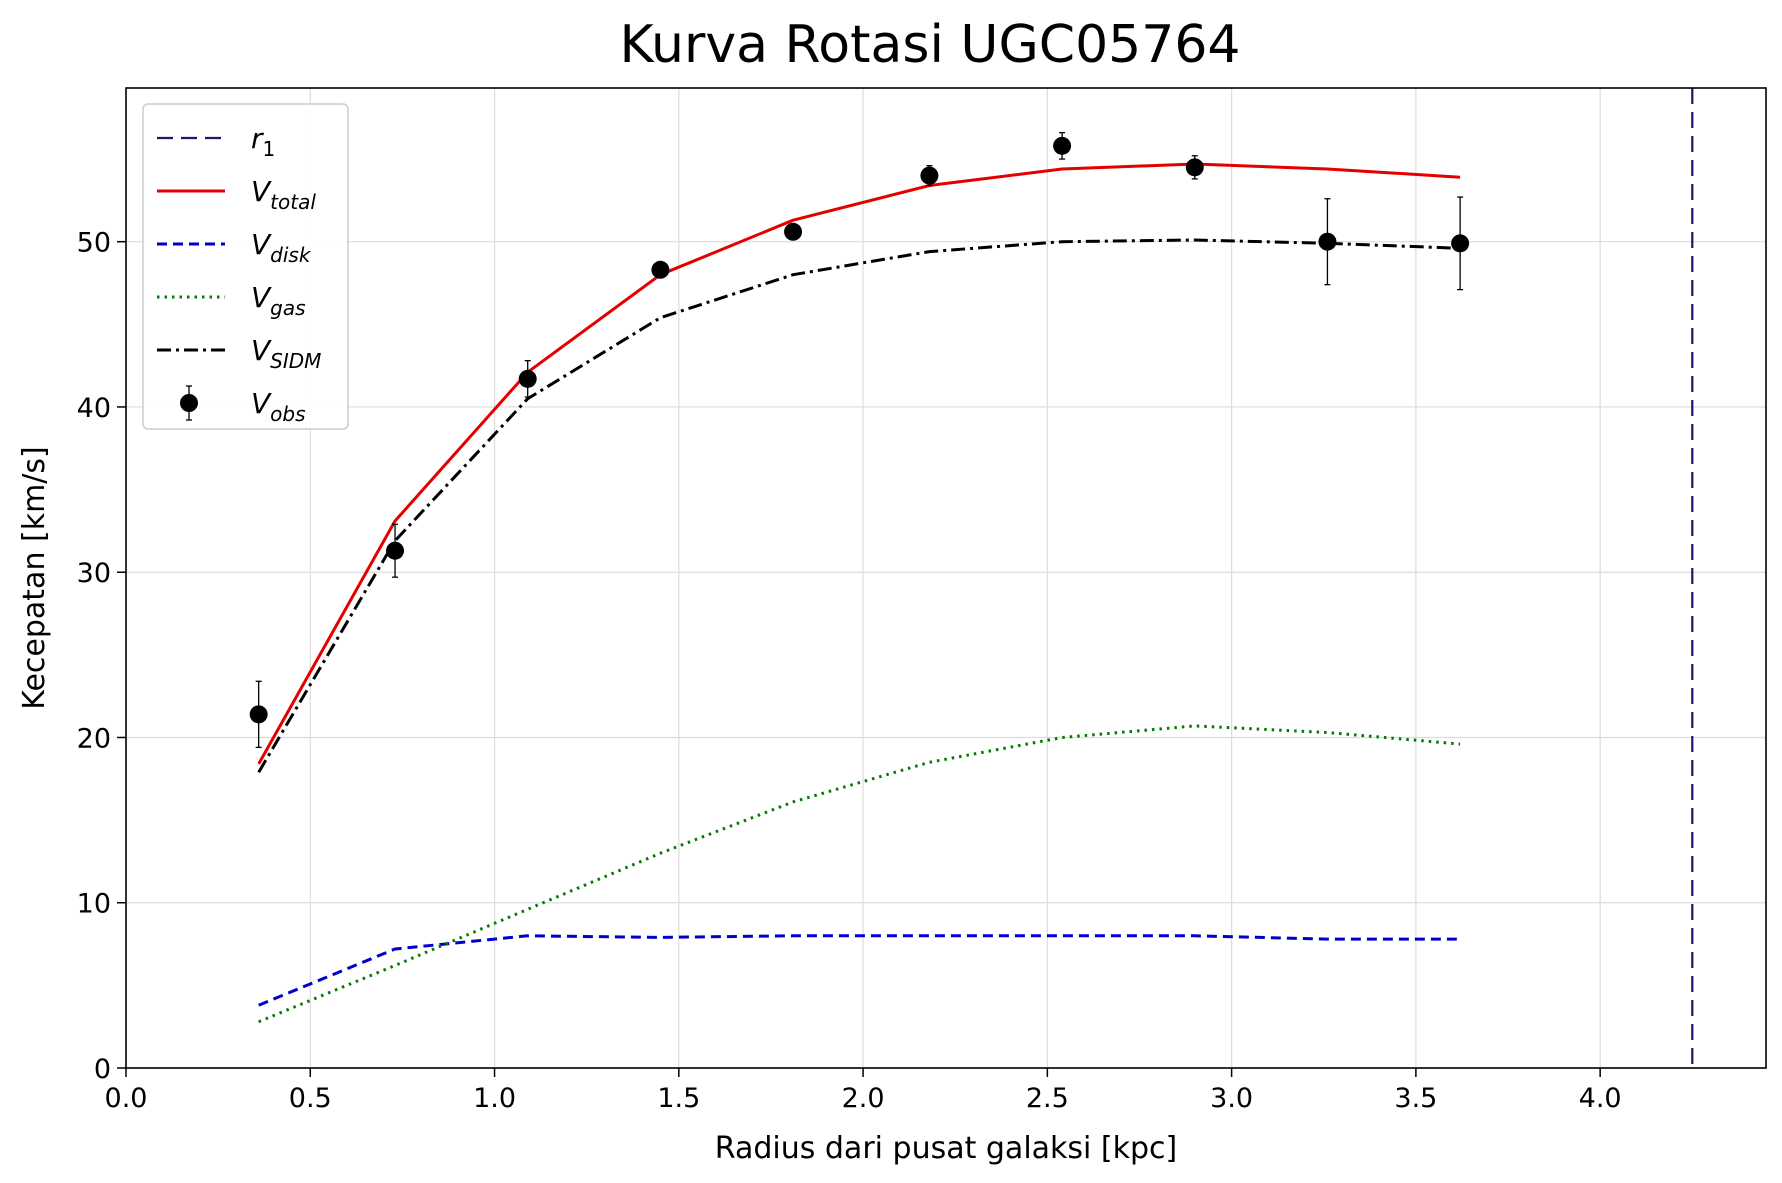 The width and height of the screenshot is (1782, 1183). Describe the element at coordinates (946, 1148) in the screenshot. I see `x-axis-label: Radius dari pusat galaksi [kpc]` at that location.